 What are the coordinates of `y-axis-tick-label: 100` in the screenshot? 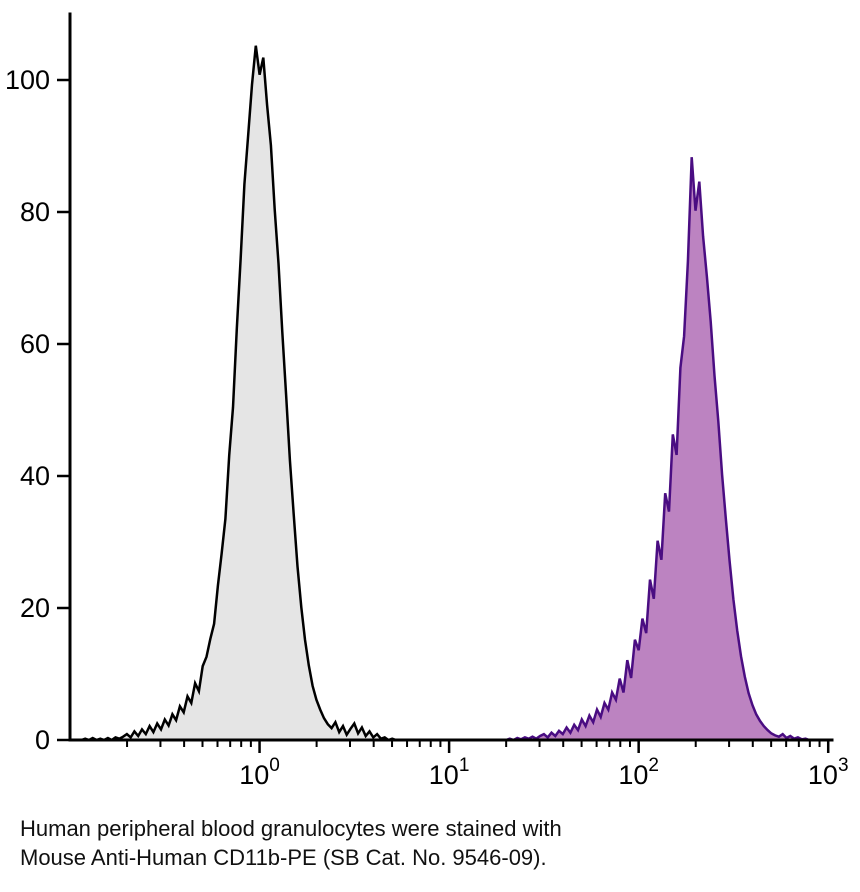 It's located at (27, 80).